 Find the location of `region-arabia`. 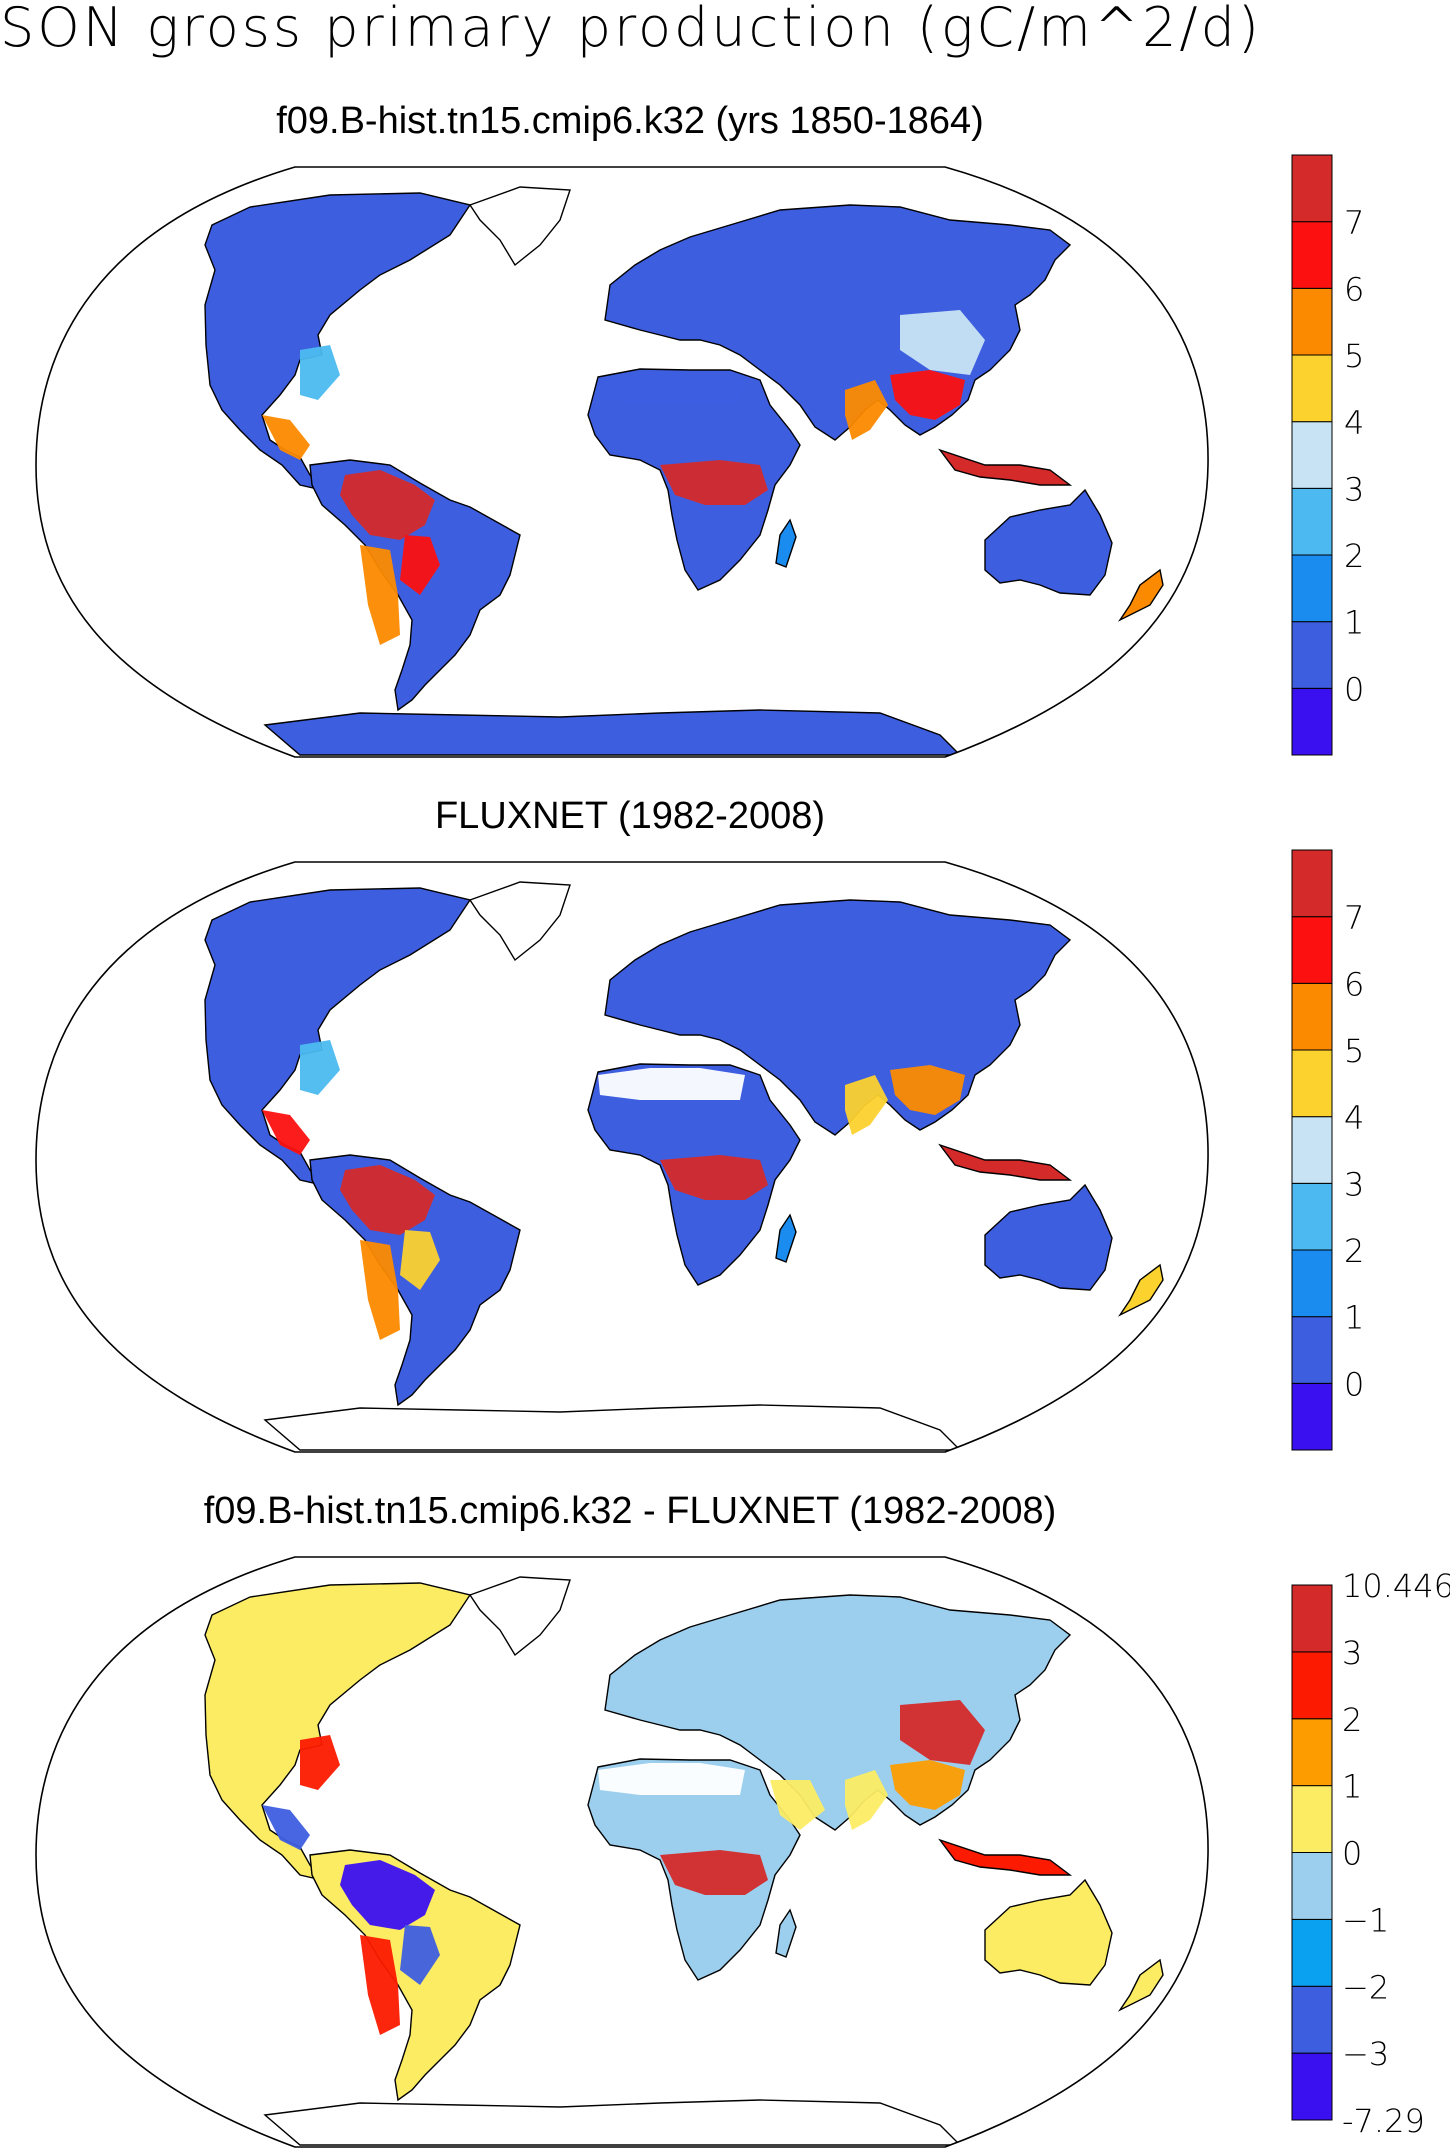

region-arabia is located at coordinates (797, 1805).